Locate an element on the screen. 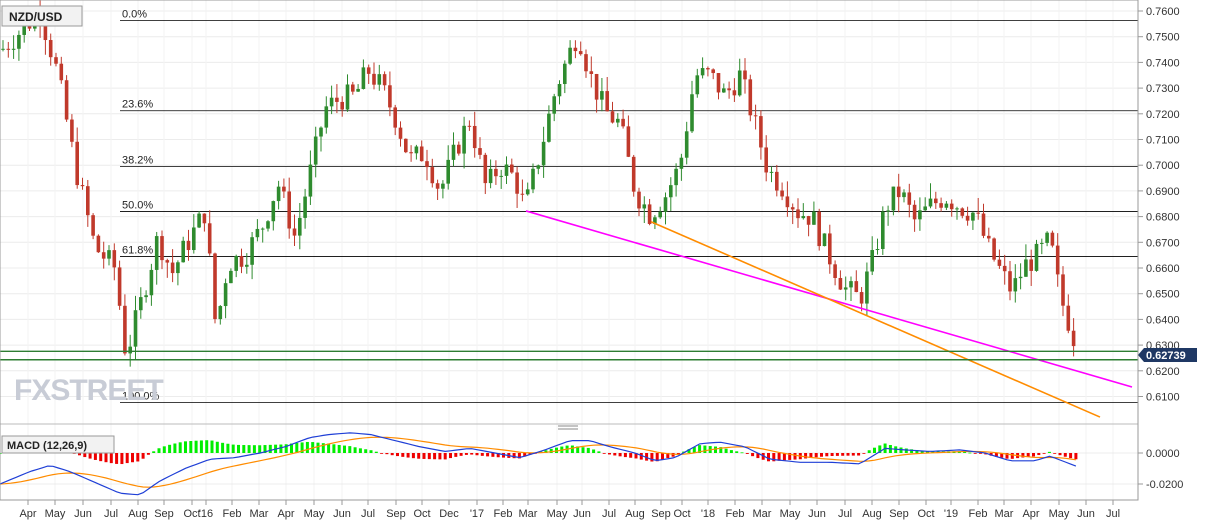 The height and width of the screenshot is (531, 1207). macd-tick-label: -0.0200 is located at coordinates (1164, 485).